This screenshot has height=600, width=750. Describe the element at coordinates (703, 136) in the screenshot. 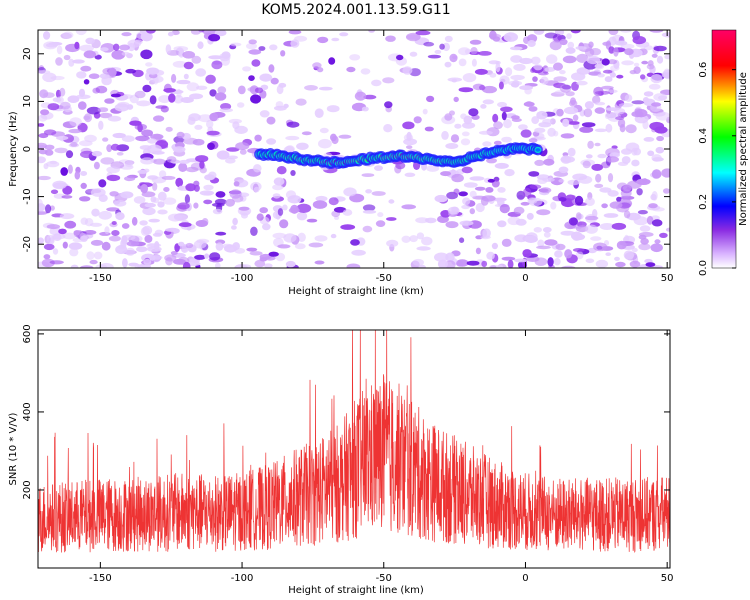

I see `colorbar-tick-label: 0.4` at that location.